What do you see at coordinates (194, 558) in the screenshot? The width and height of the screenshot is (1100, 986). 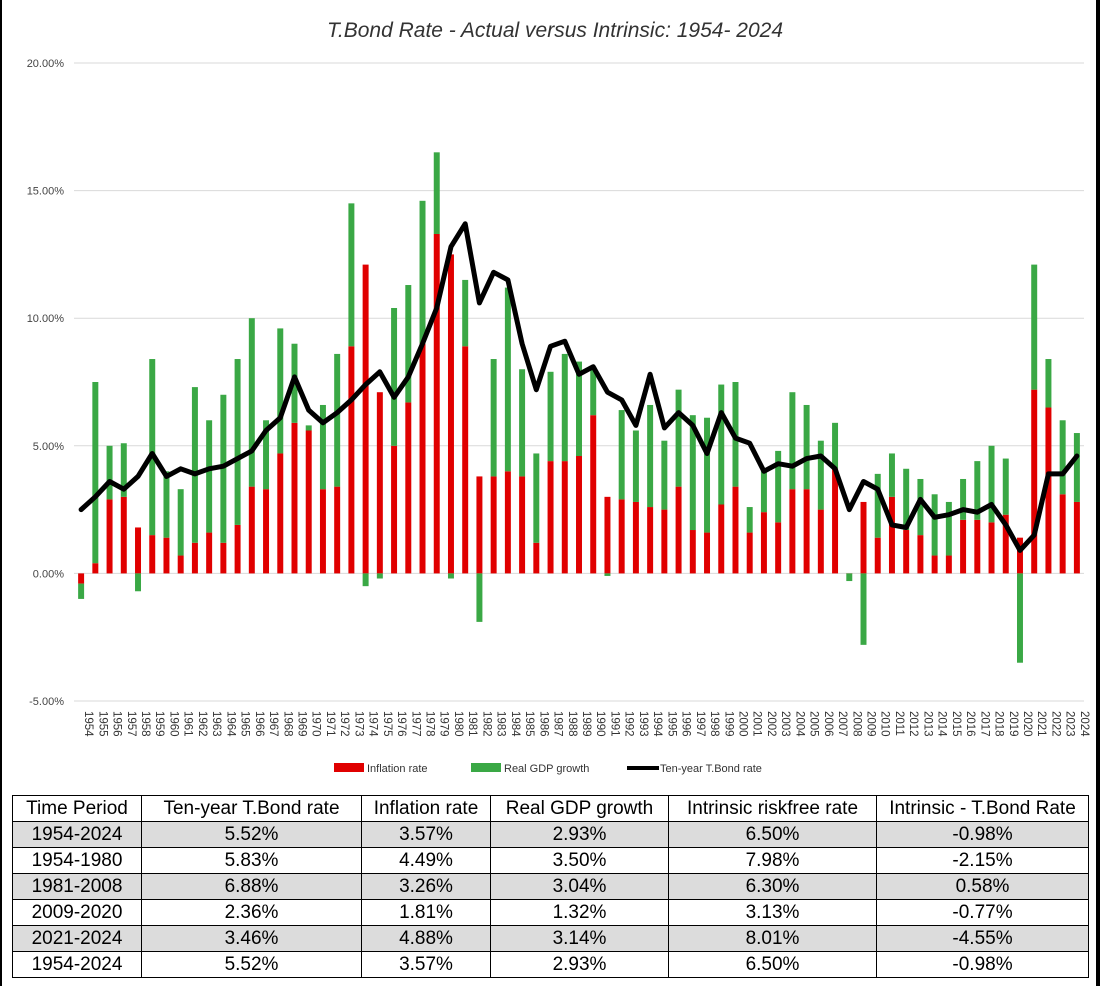 I see `bar-inflation-1962` at bounding box center [194, 558].